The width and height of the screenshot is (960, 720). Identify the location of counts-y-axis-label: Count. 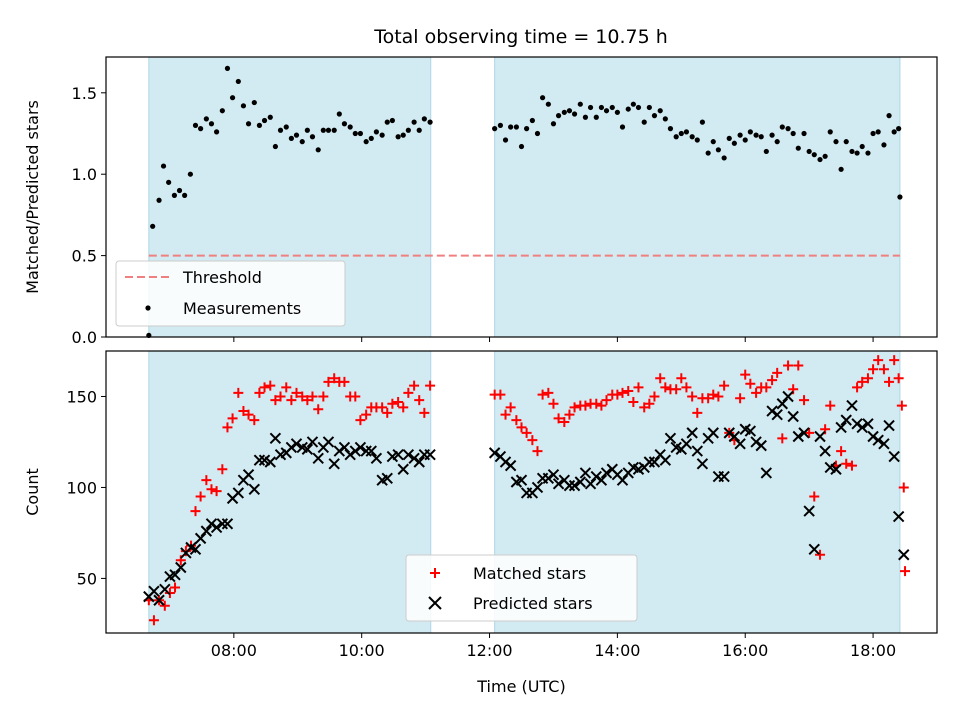
(32, 492).